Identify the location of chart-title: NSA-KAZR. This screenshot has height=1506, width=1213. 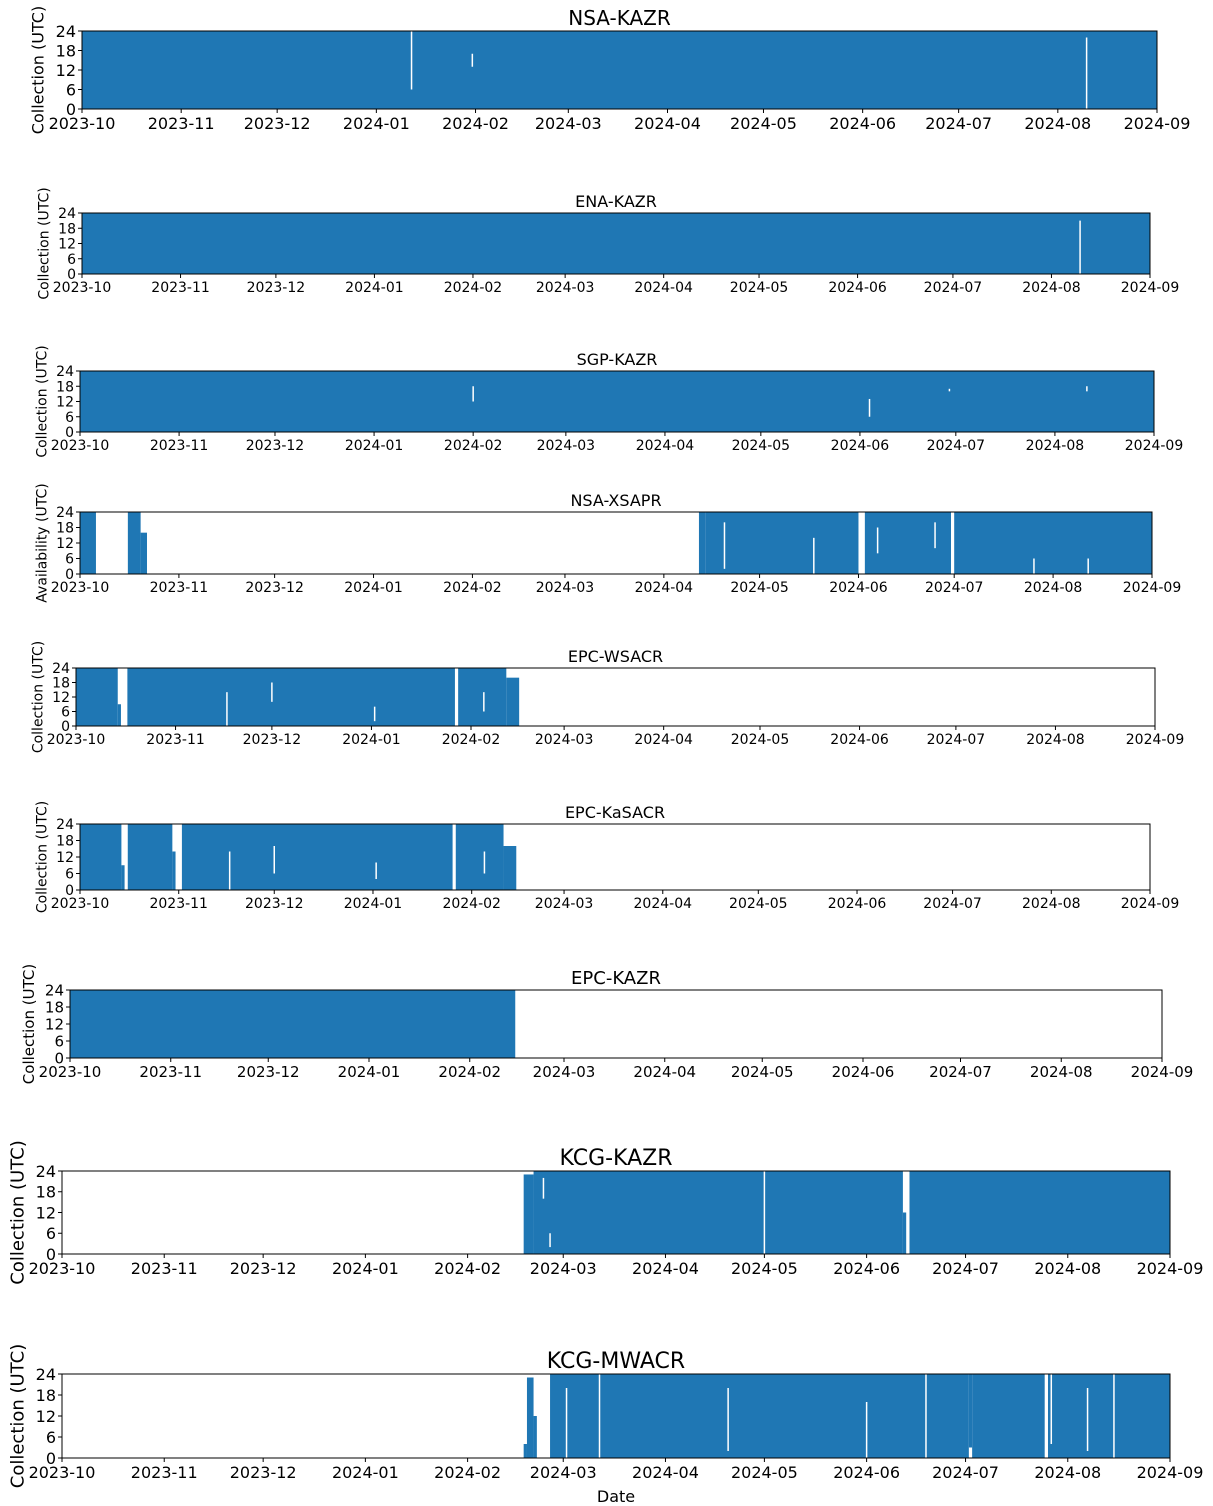
(619, 18).